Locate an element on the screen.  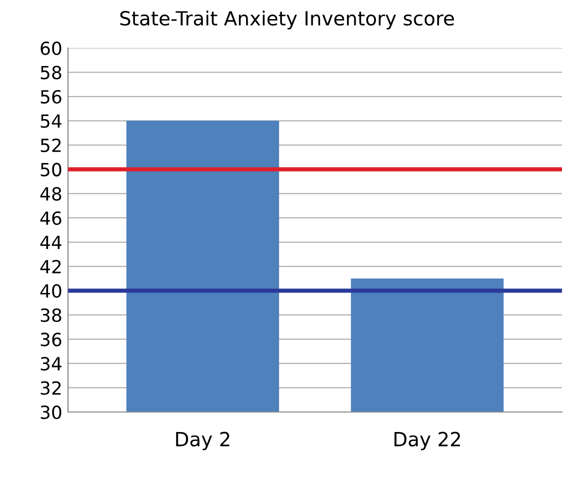
y-tick-label: 42 is located at coordinates (50, 267).